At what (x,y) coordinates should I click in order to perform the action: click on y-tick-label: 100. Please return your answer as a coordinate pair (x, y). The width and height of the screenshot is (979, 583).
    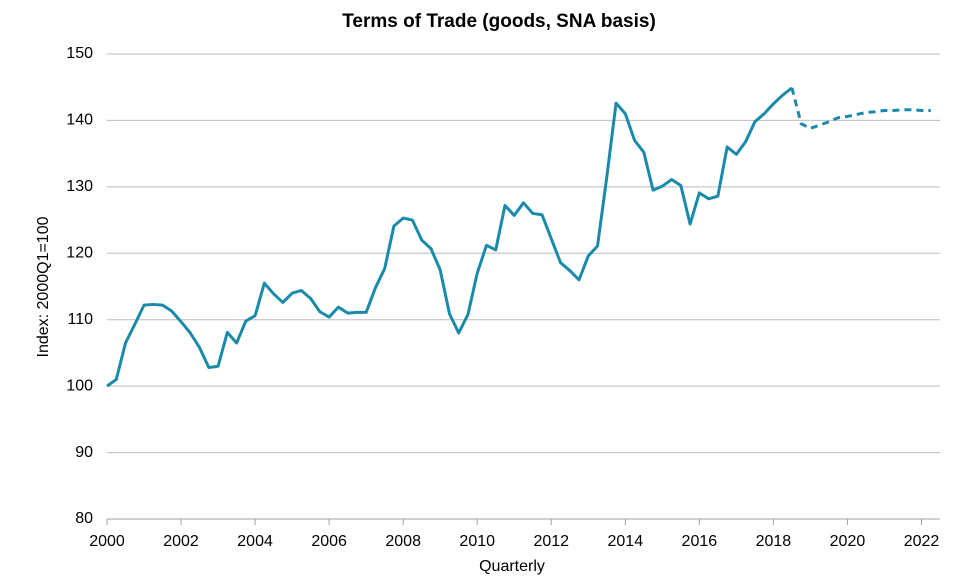
    Looking at the image, I should click on (79, 385).